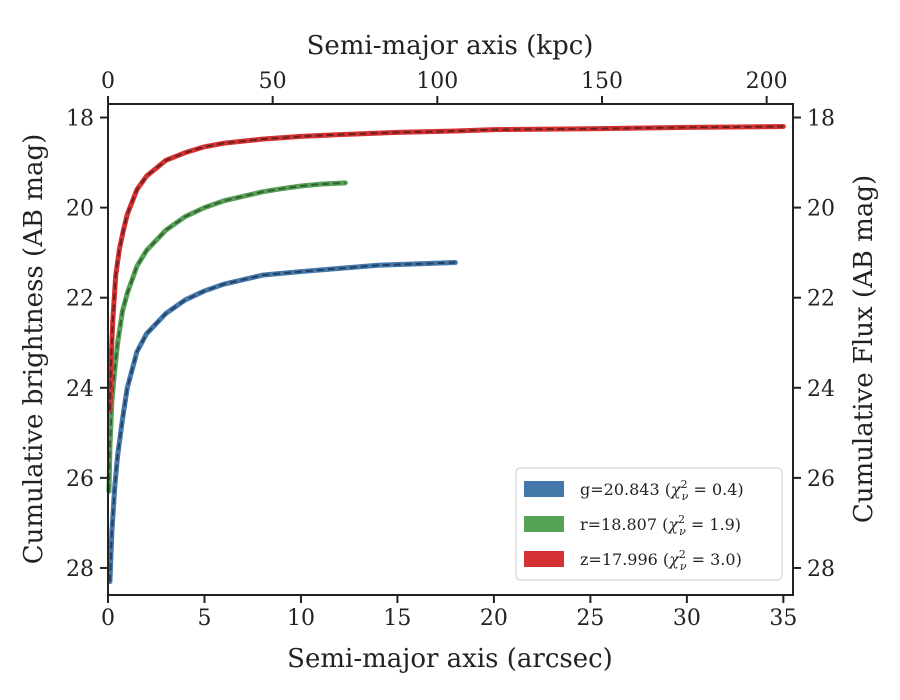 The image size is (900, 700). What do you see at coordinates (590, 618) in the screenshot?
I see `x-tick-label: 25` at bounding box center [590, 618].